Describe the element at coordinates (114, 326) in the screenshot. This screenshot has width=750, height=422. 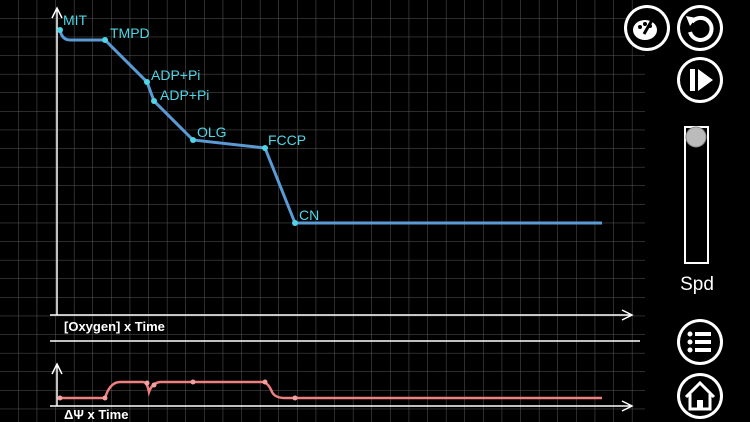
I see `upper-axis-label: [Oxygen] x Time` at that location.